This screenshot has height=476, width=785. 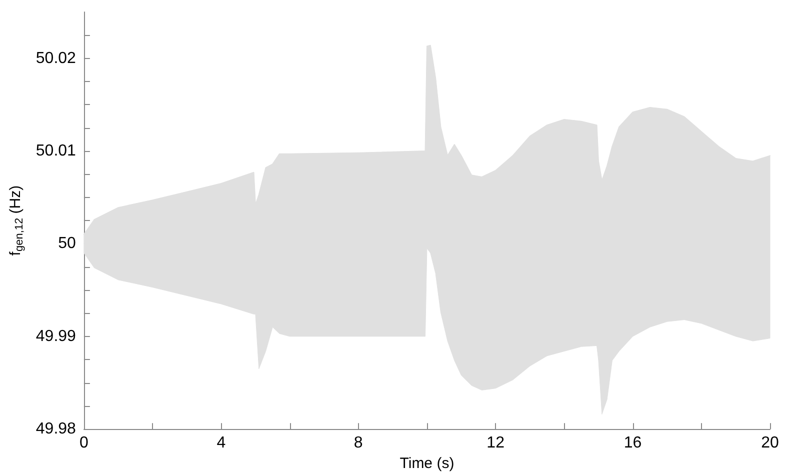 What do you see at coordinates (427, 463) in the screenshot?
I see `x-axis-title: Time (s)` at bounding box center [427, 463].